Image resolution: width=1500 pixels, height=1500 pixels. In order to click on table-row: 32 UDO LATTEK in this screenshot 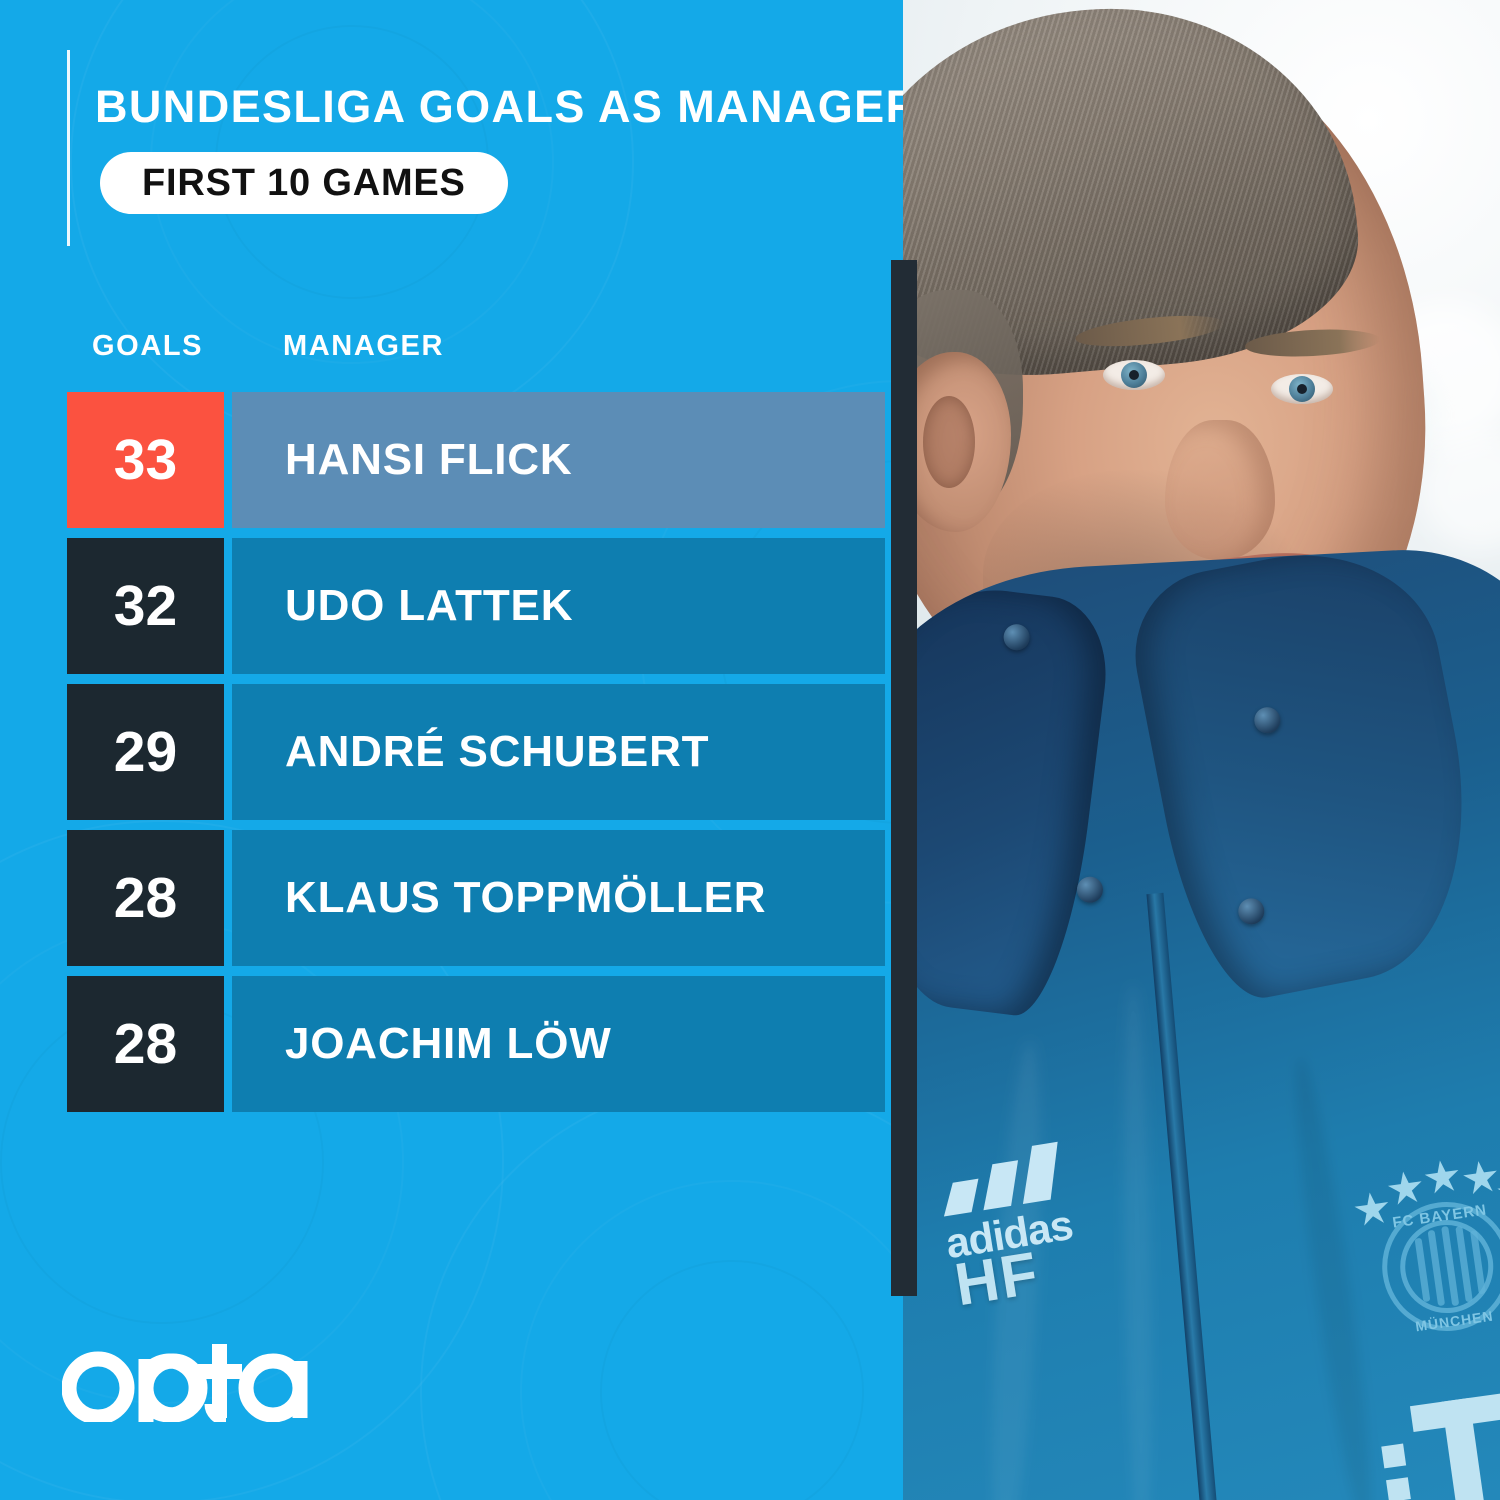, I will do `click(451, 606)`.